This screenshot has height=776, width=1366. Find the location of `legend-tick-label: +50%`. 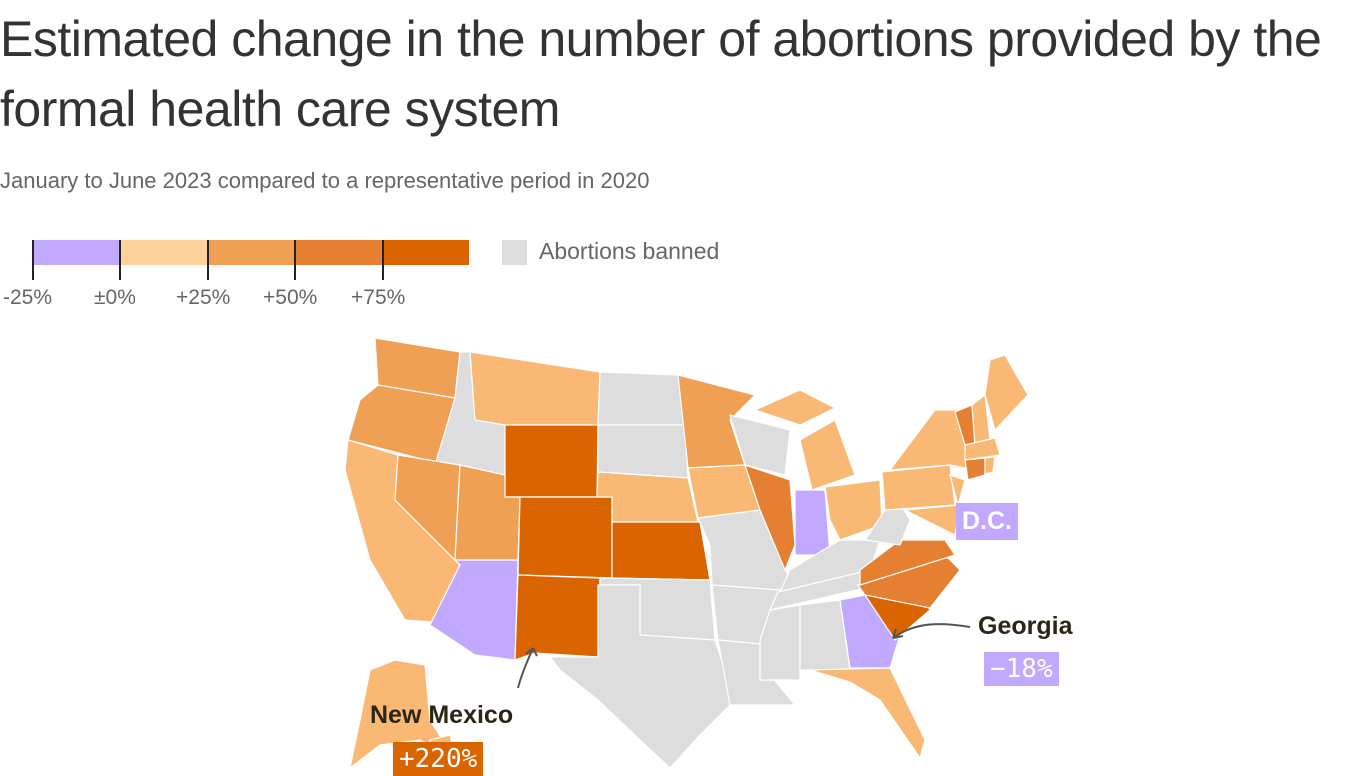

legend-tick-label: +50% is located at coordinates (290, 297).